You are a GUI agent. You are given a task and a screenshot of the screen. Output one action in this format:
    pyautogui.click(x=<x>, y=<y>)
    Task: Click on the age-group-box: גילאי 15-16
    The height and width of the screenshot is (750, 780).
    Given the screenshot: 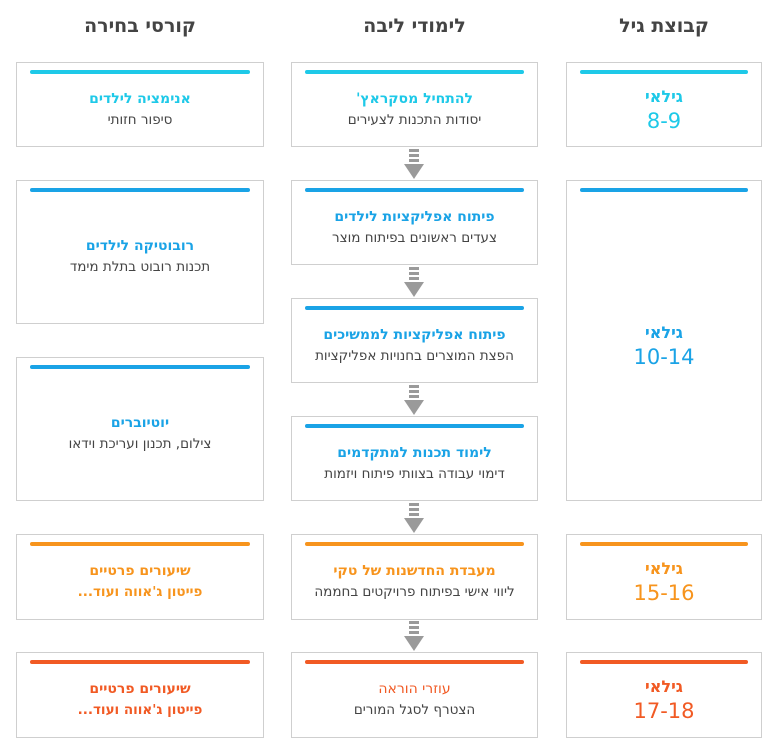 What is the action you would take?
    pyautogui.click(x=664, y=577)
    